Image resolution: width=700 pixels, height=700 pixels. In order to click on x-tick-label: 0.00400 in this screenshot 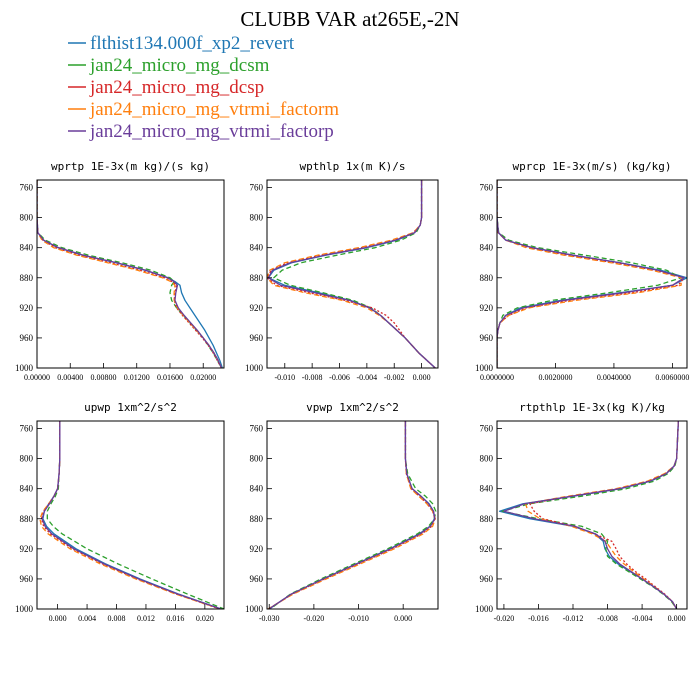, I will do `click(70, 377)`.